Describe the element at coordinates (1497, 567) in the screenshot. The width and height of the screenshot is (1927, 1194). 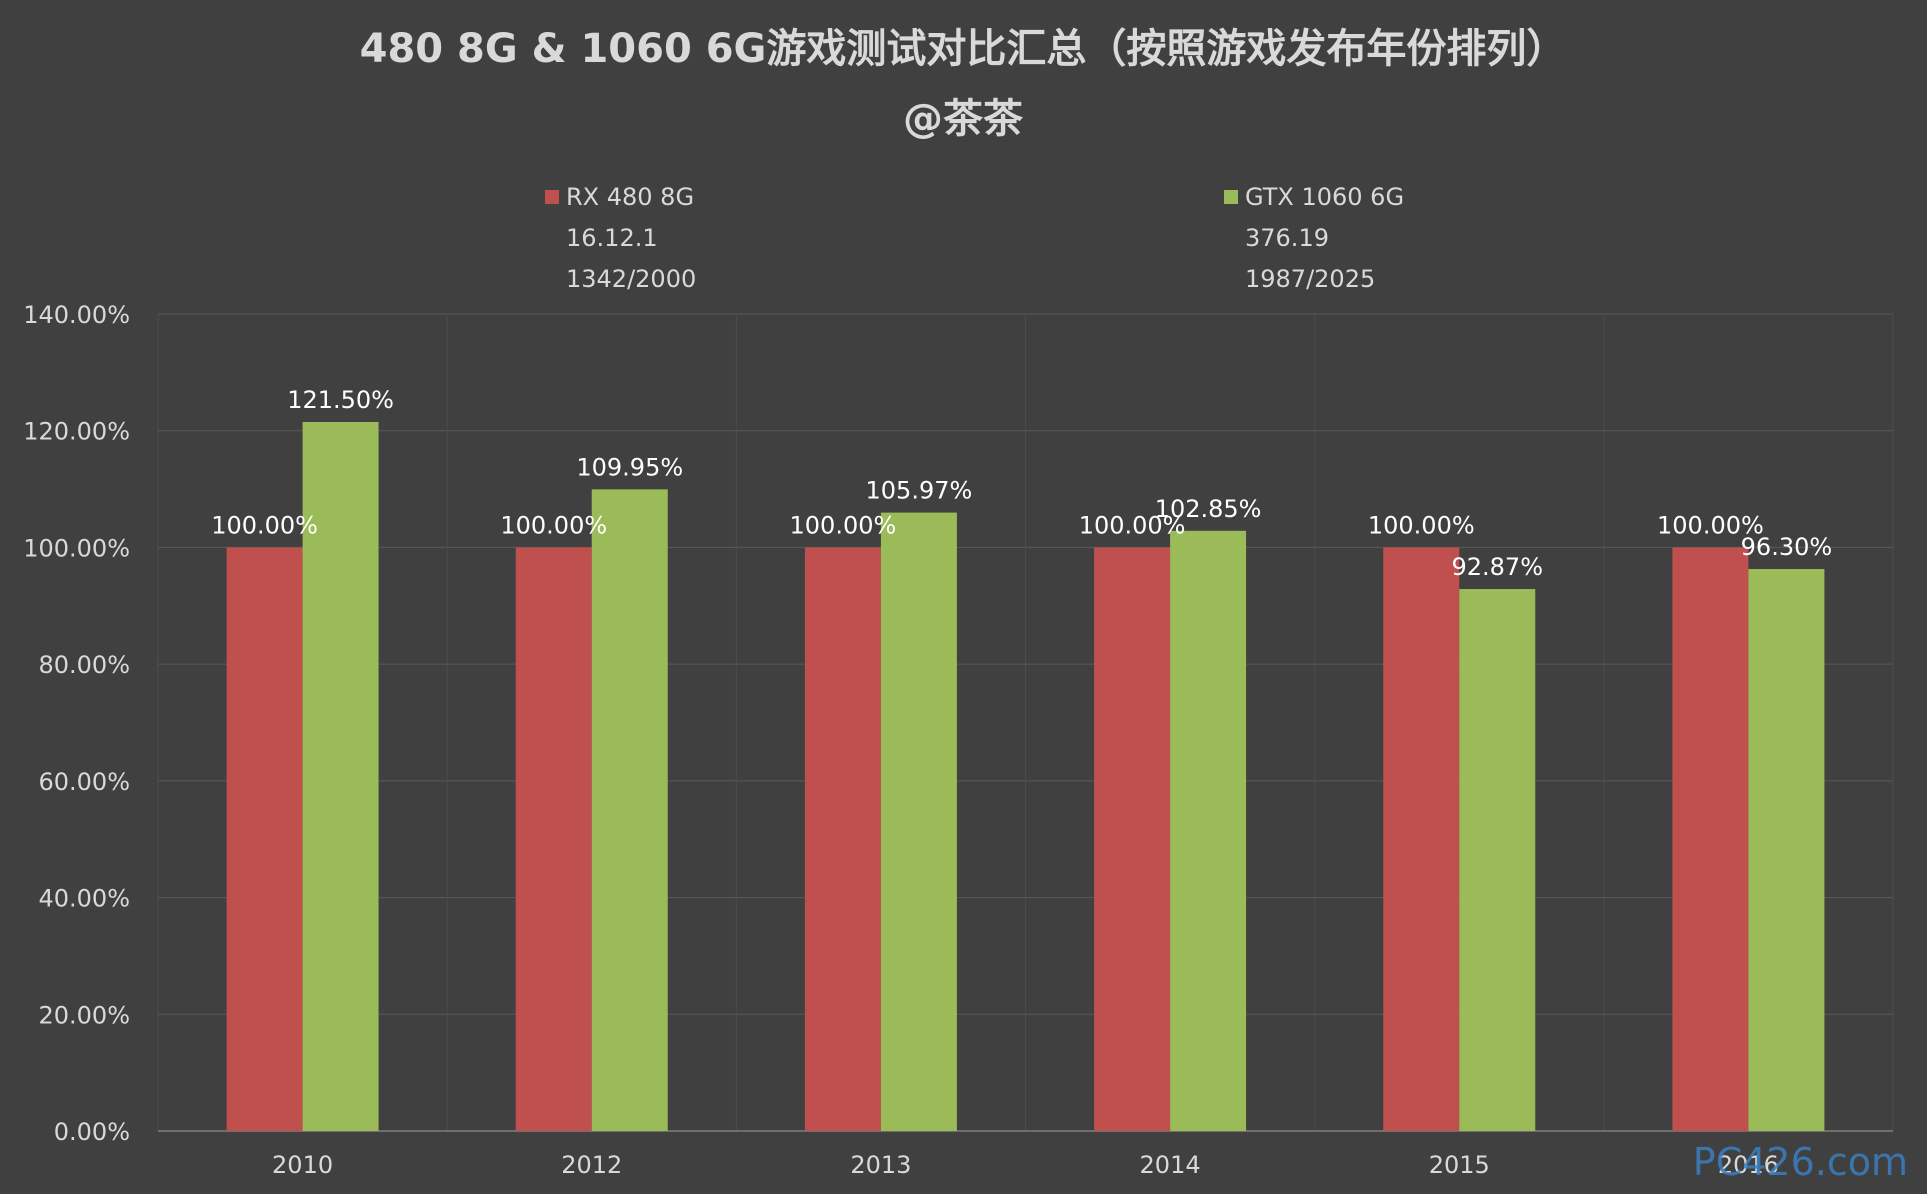
I see `data-label-gtx1060-2015: 92.87%` at that location.